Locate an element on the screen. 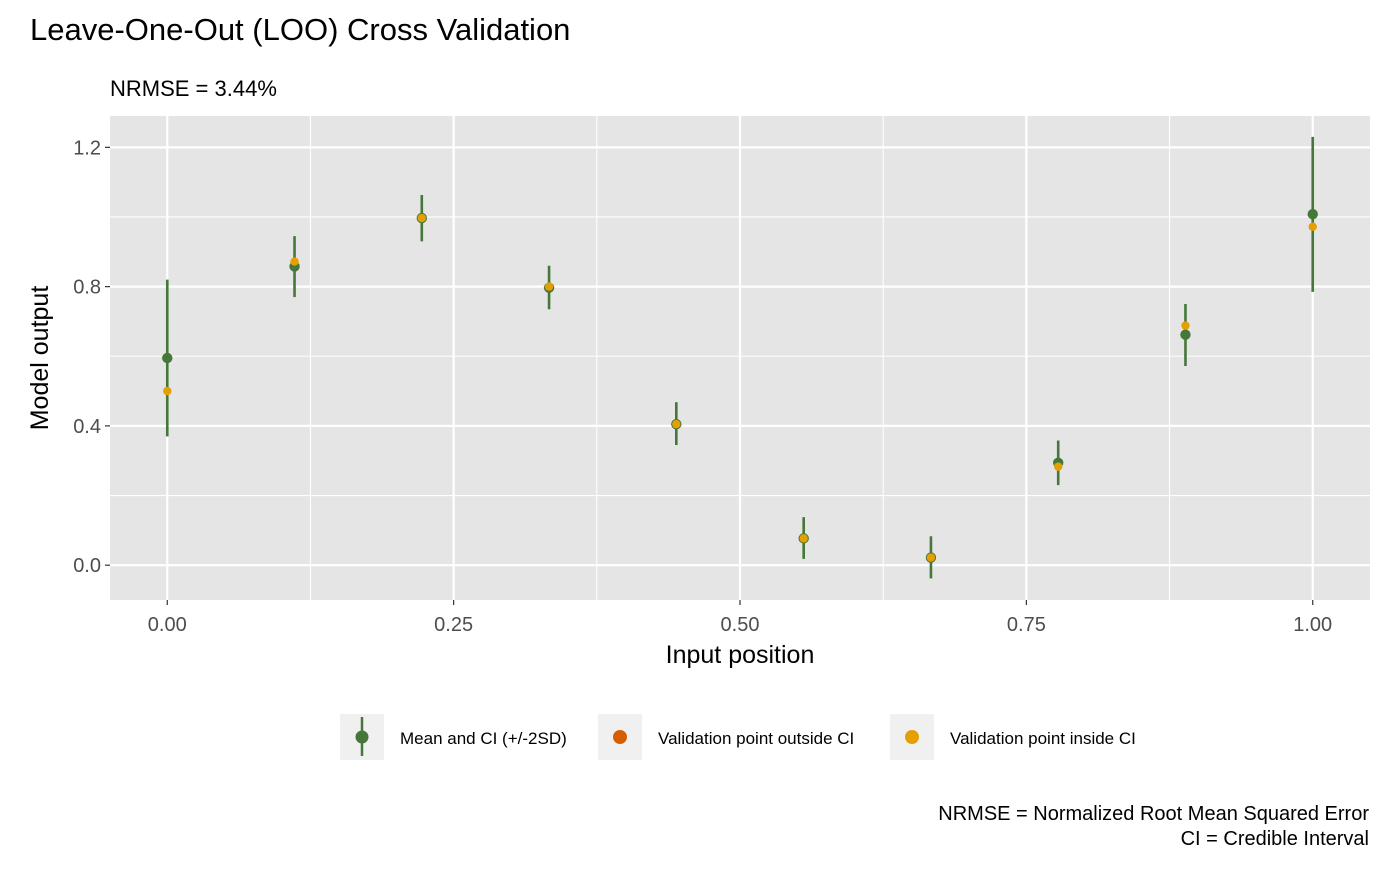  legend-label-outside-ci: Validation point outside CI is located at coordinates (756, 738).